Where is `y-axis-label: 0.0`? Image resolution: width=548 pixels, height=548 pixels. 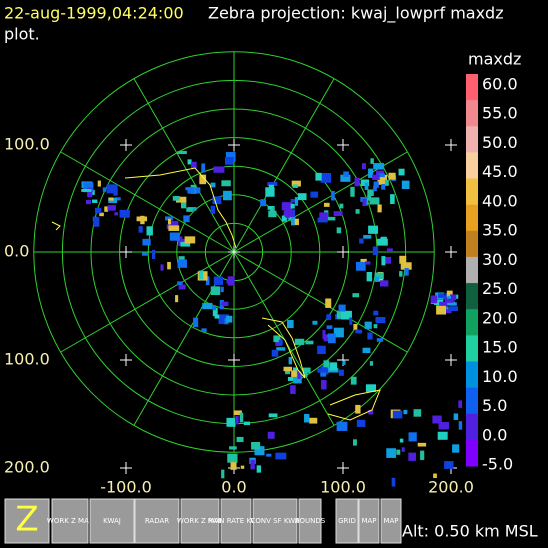
y-axis-label: 0.0 is located at coordinates (16, 251).